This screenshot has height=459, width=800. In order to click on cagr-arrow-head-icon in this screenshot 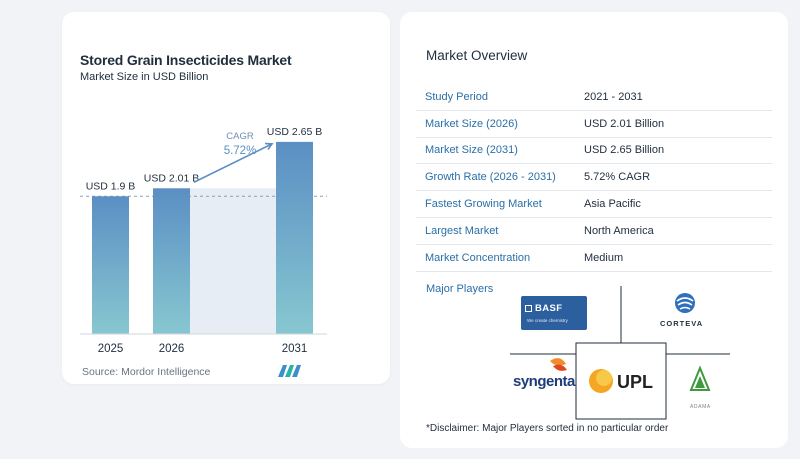, I will do `click(269, 146)`.